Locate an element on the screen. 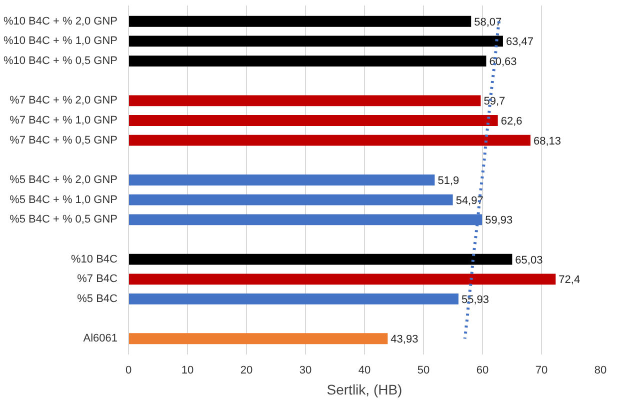 This screenshot has height=405, width=625. y-tick-label: %5 B4C + % 2,0 GNP is located at coordinates (64, 180).